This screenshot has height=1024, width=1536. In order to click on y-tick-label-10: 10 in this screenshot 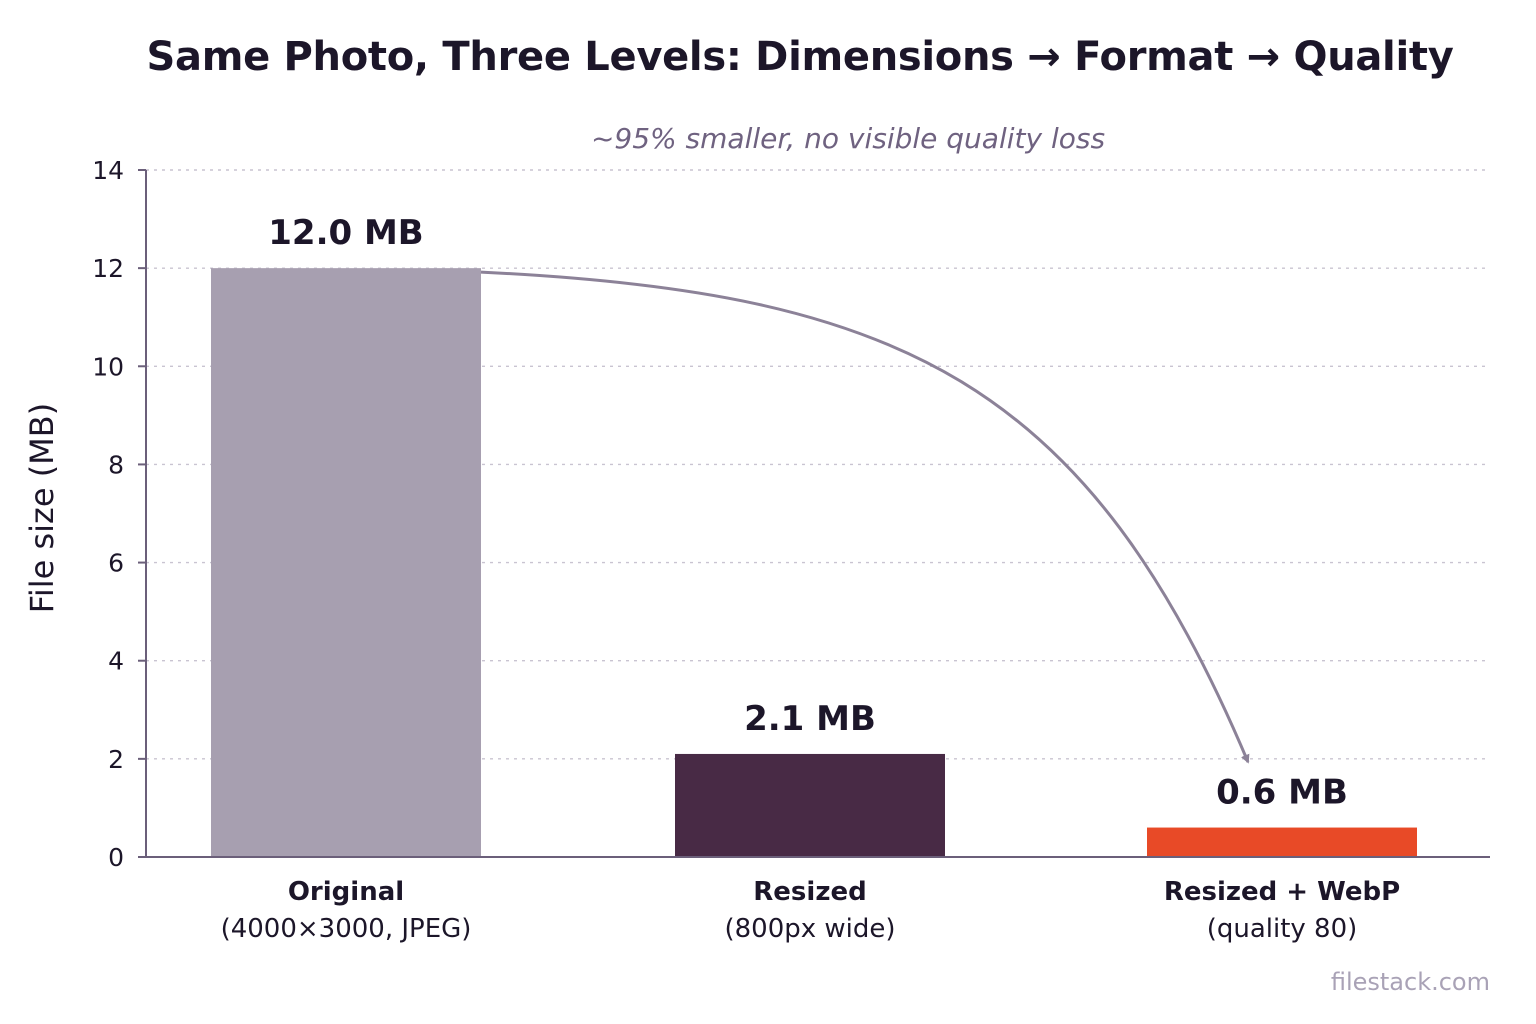, I will do `click(108, 366)`.